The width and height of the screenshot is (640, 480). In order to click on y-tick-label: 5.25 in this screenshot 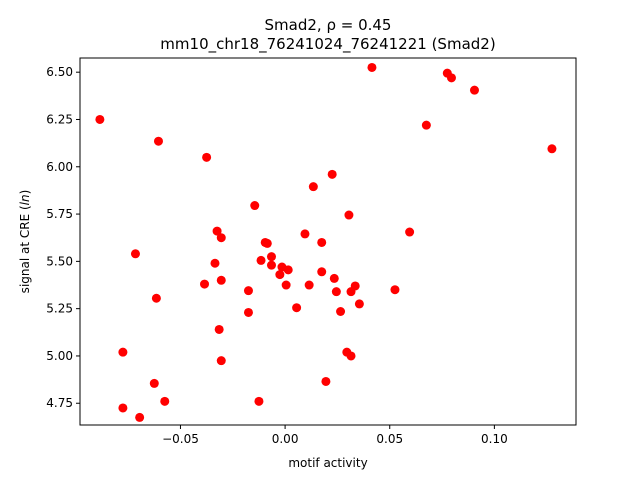, I will do `click(59, 309)`.